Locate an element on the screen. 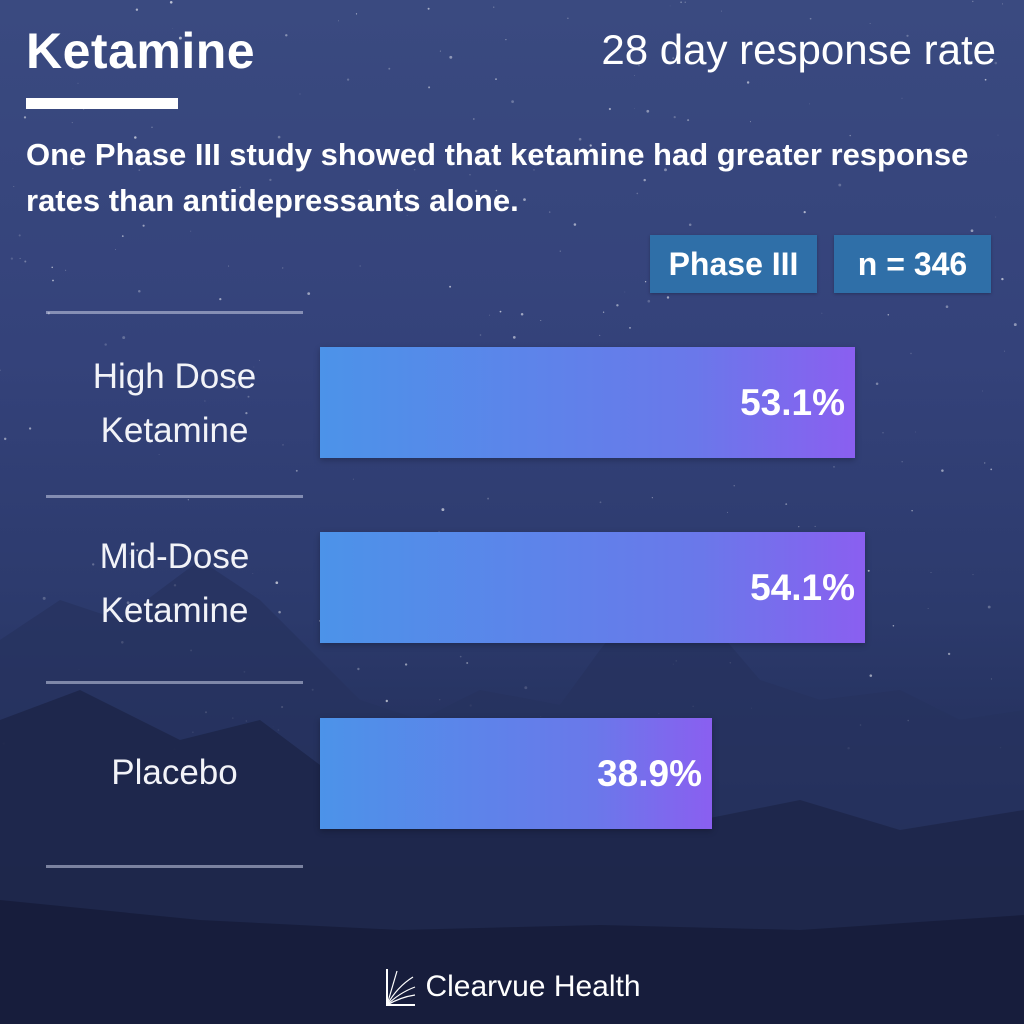 Image resolution: width=1024 pixels, height=1024 pixels. page-title: Ketamine is located at coordinates (141, 51).